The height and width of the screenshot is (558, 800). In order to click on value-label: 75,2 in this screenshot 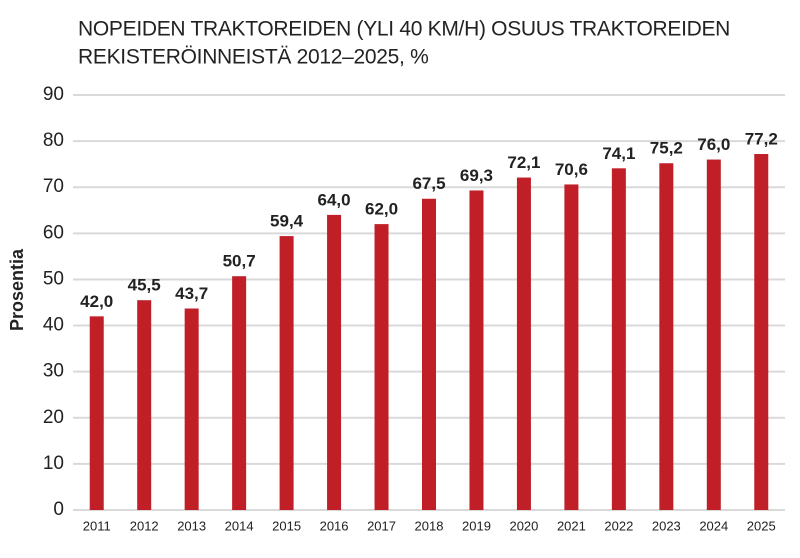, I will do `click(666, 148)`.